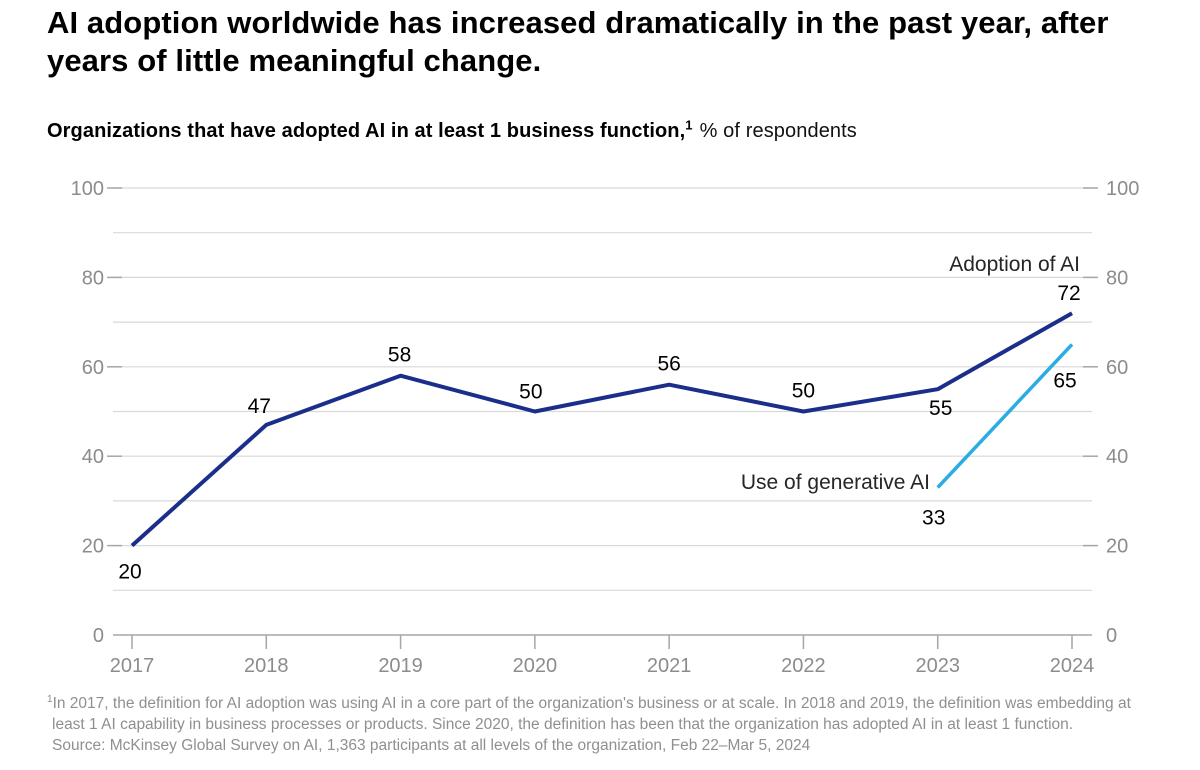 The image size is (1200, 770). What do you see at coordinates (50, 699) in the screenshot?
I see `footnote-marker: 1` at bounding box center [50, 699].